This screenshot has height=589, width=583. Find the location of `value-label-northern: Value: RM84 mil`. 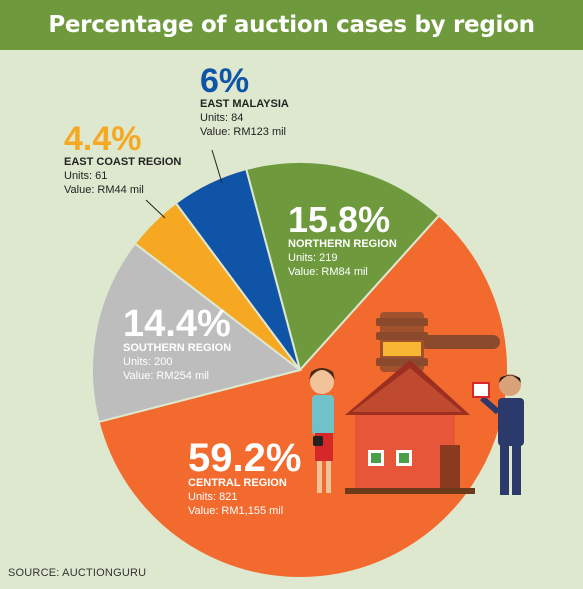

value-label-northern: Value: RM84 mil is located at coordinates (328, 272).